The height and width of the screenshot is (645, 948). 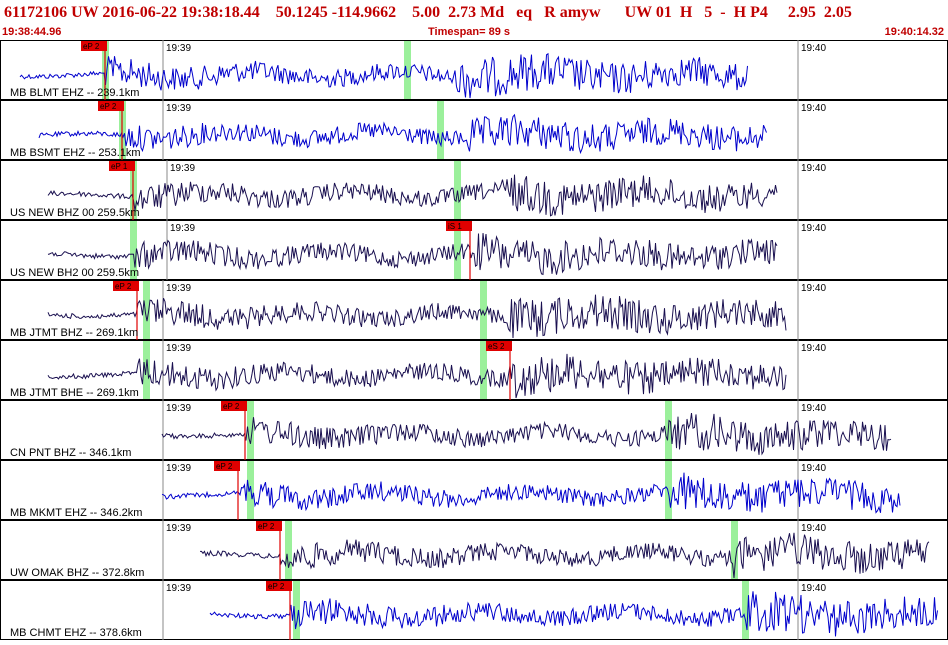 What do you see at coordinates (74, 93) in the screenshot?
I see `channel-label: MB BLMT EHZ -- 239.1km` at bounding box center [74, 93].